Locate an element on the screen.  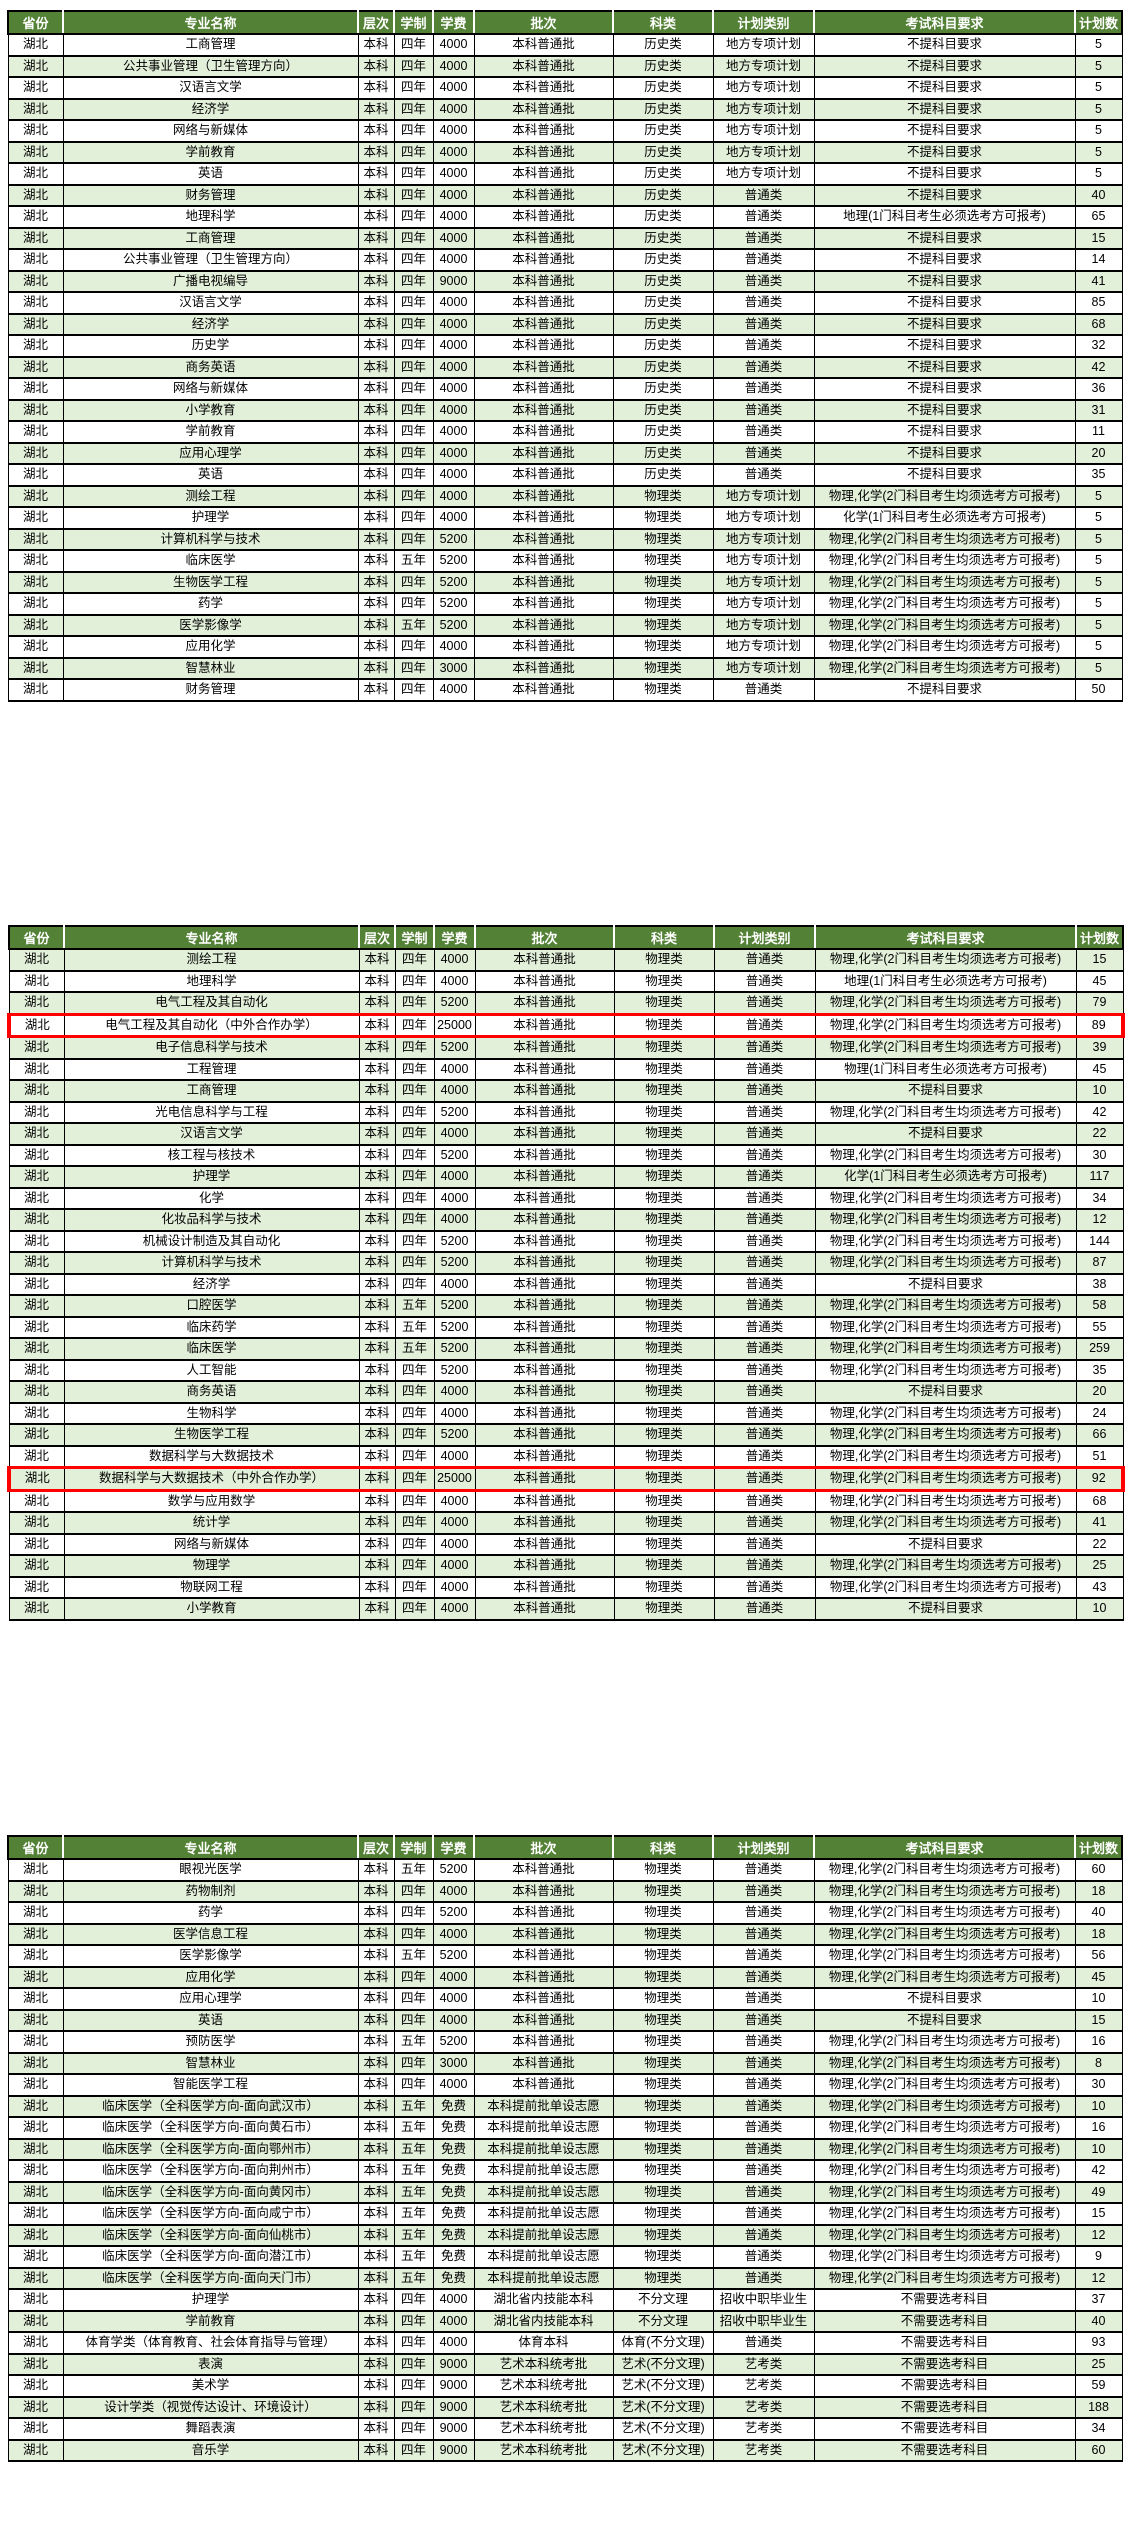
table-cell: 43 is located at coordinates (1099, 1587).